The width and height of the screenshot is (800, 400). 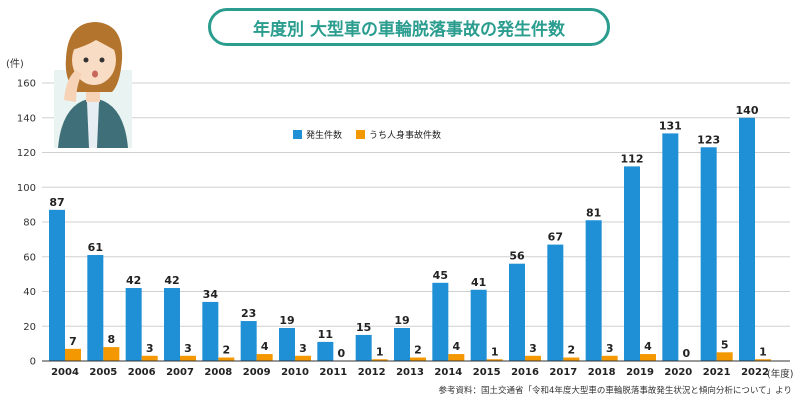 I want to click on data-label-injury: 7, so click(x=73, y=341).